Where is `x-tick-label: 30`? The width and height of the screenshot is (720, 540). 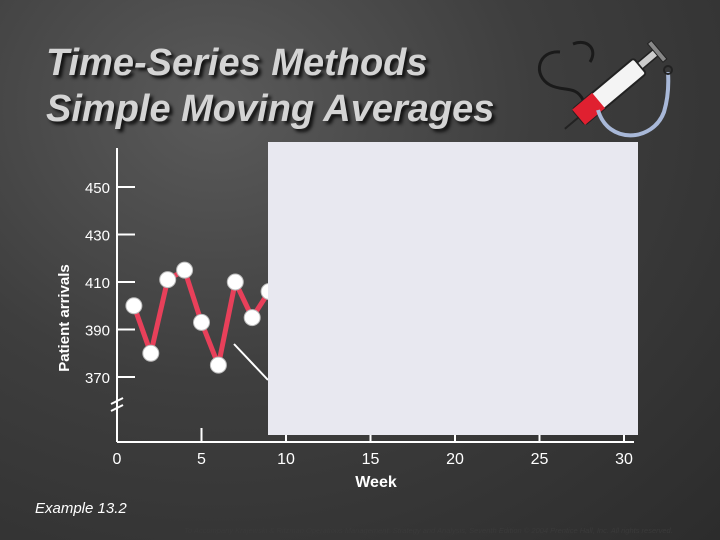 x-tick-label: 30 is located at coordinates (624, 459).